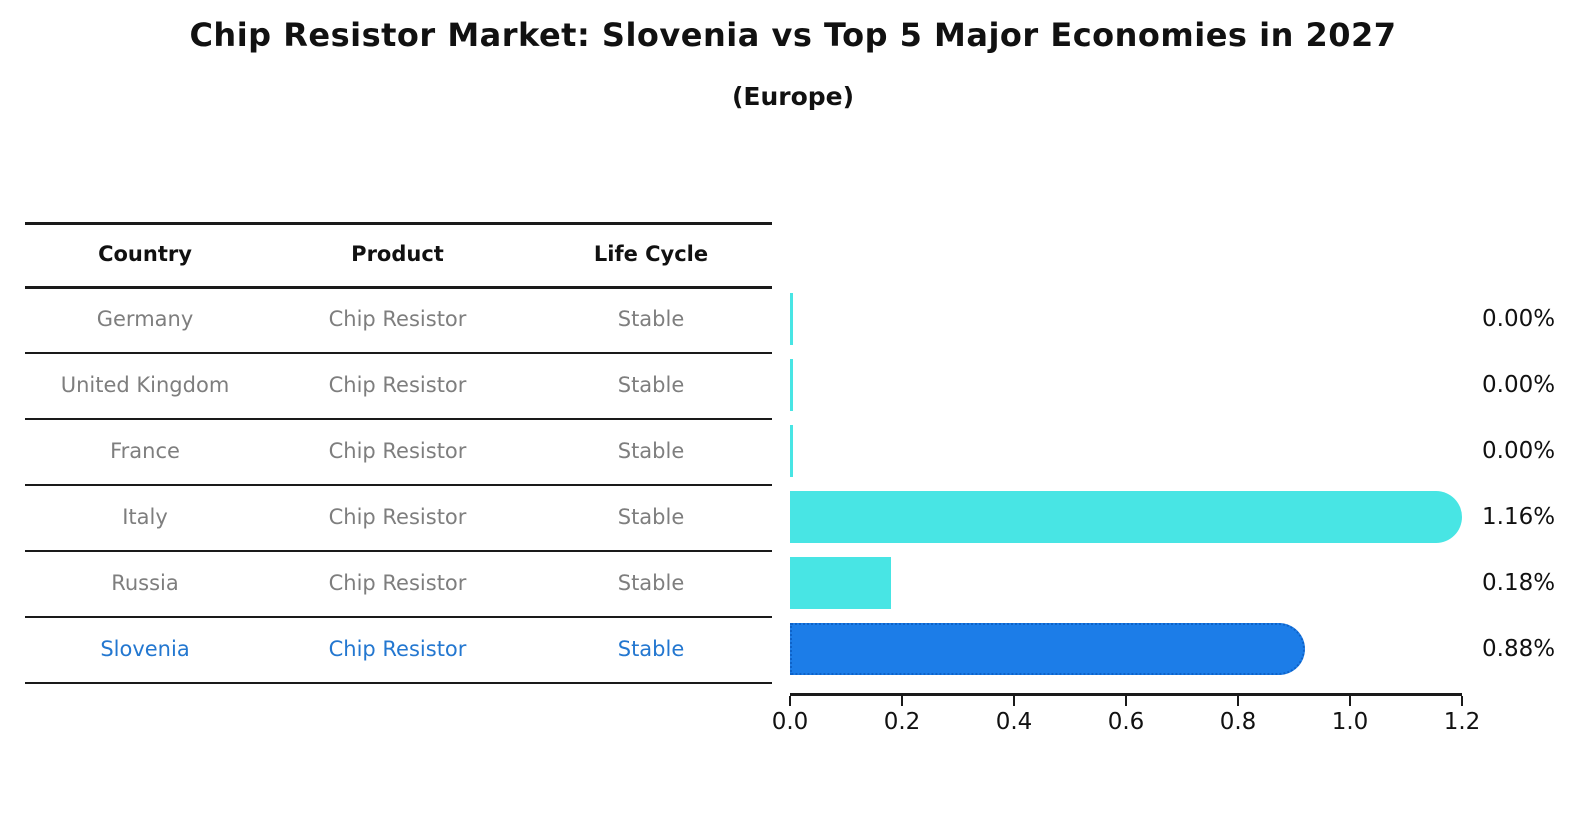  I want to click on table-row: Slovenia Chip Resistor Stable, so click(398, 649).